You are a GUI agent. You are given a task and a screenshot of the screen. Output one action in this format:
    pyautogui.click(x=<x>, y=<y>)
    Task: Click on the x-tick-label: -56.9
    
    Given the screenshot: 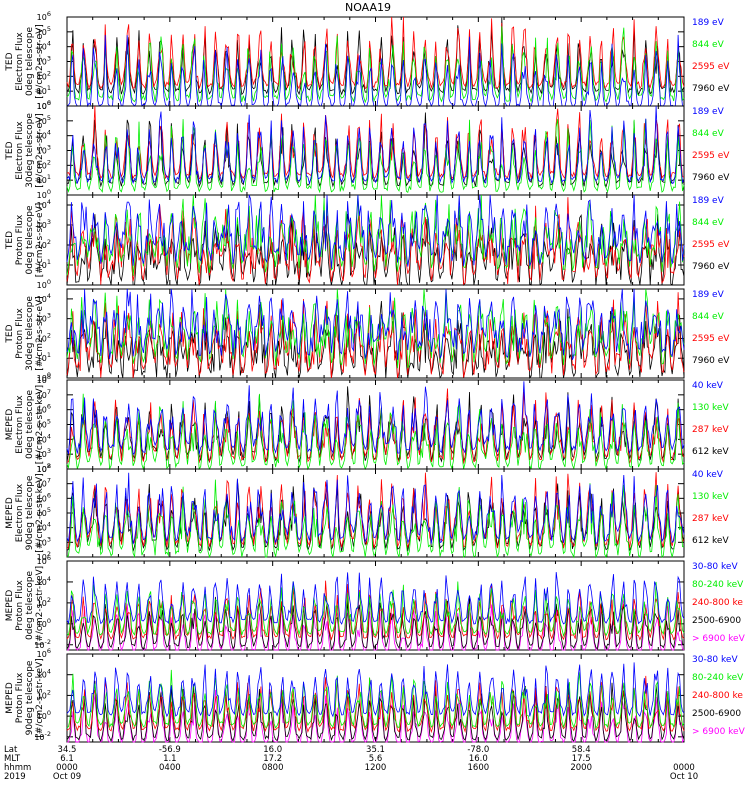 What is the action you would take?
    pyautogui.click(x=170, y=750)
    